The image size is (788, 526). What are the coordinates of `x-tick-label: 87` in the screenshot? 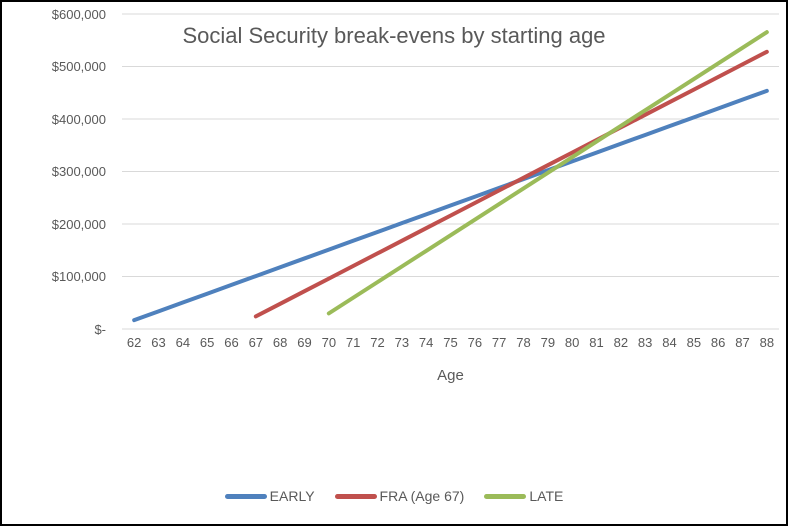 It's located at (742, 342).